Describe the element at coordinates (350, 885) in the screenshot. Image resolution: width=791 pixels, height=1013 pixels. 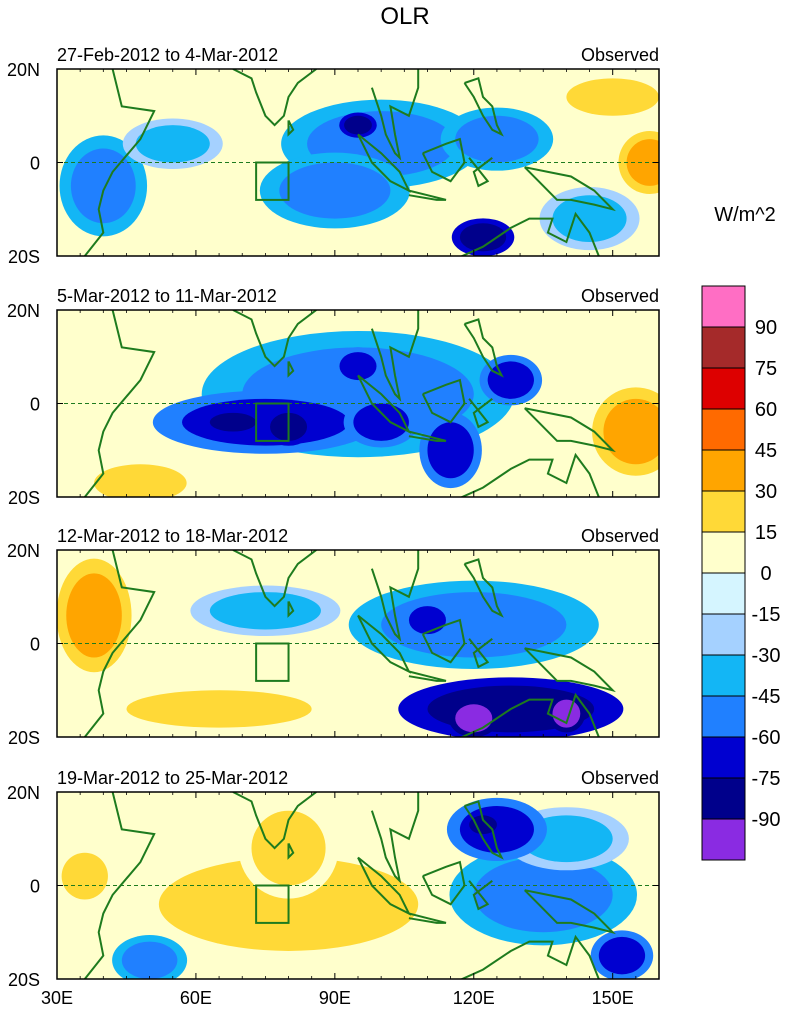
I see `coastlines` at that location.